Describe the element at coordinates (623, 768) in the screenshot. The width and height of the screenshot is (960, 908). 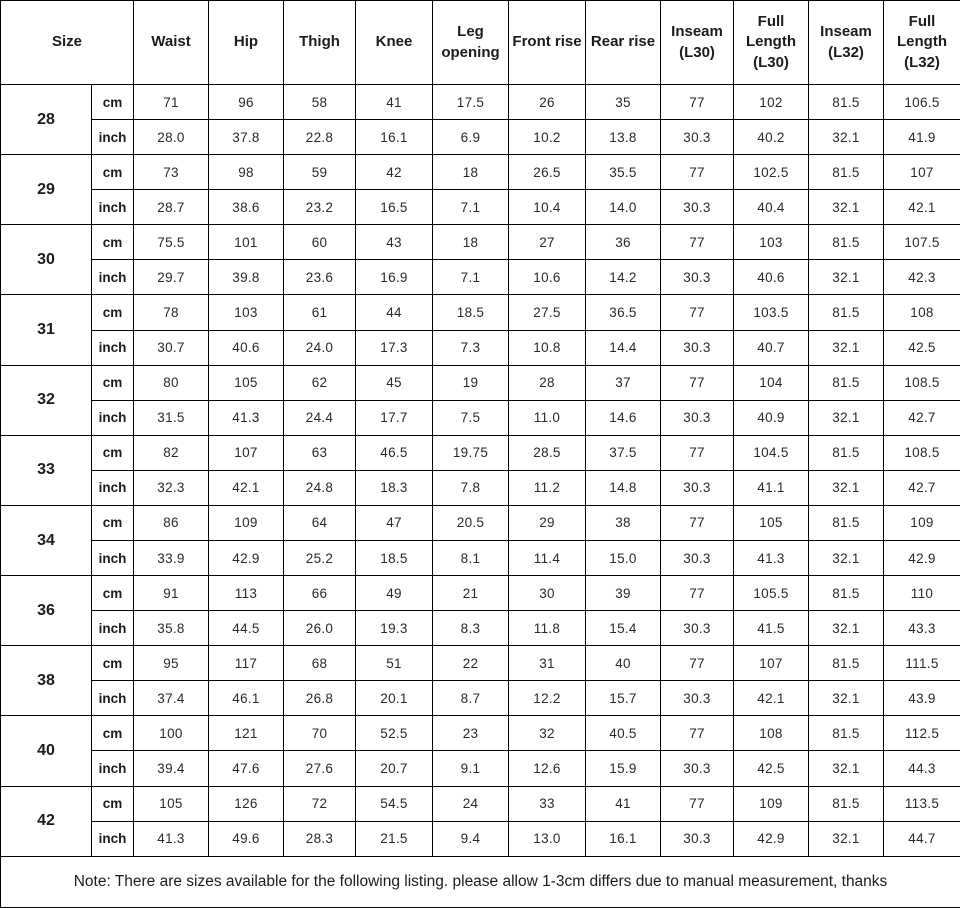
I see `value-cell: 15.9` at that location.